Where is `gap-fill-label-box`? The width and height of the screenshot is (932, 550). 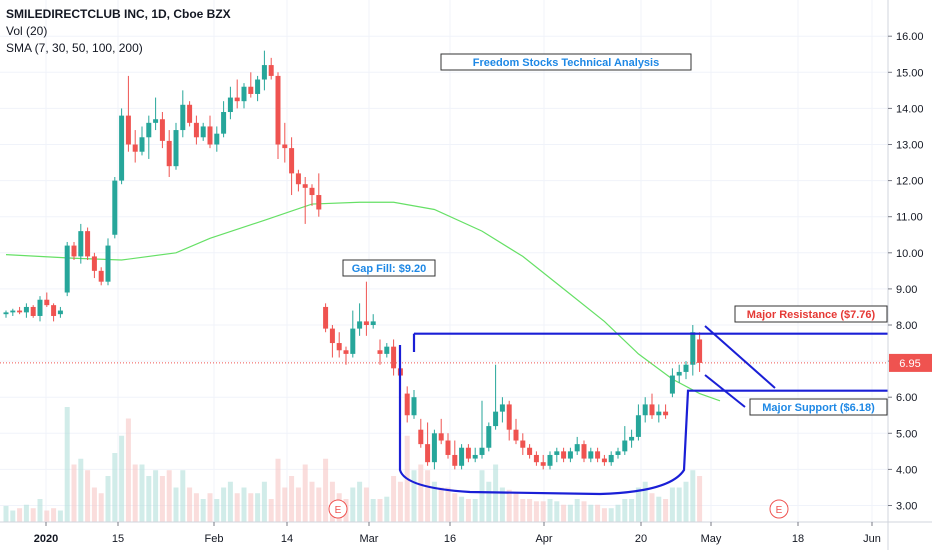 gap-fill-label-box is located at coordinates (389, 268).